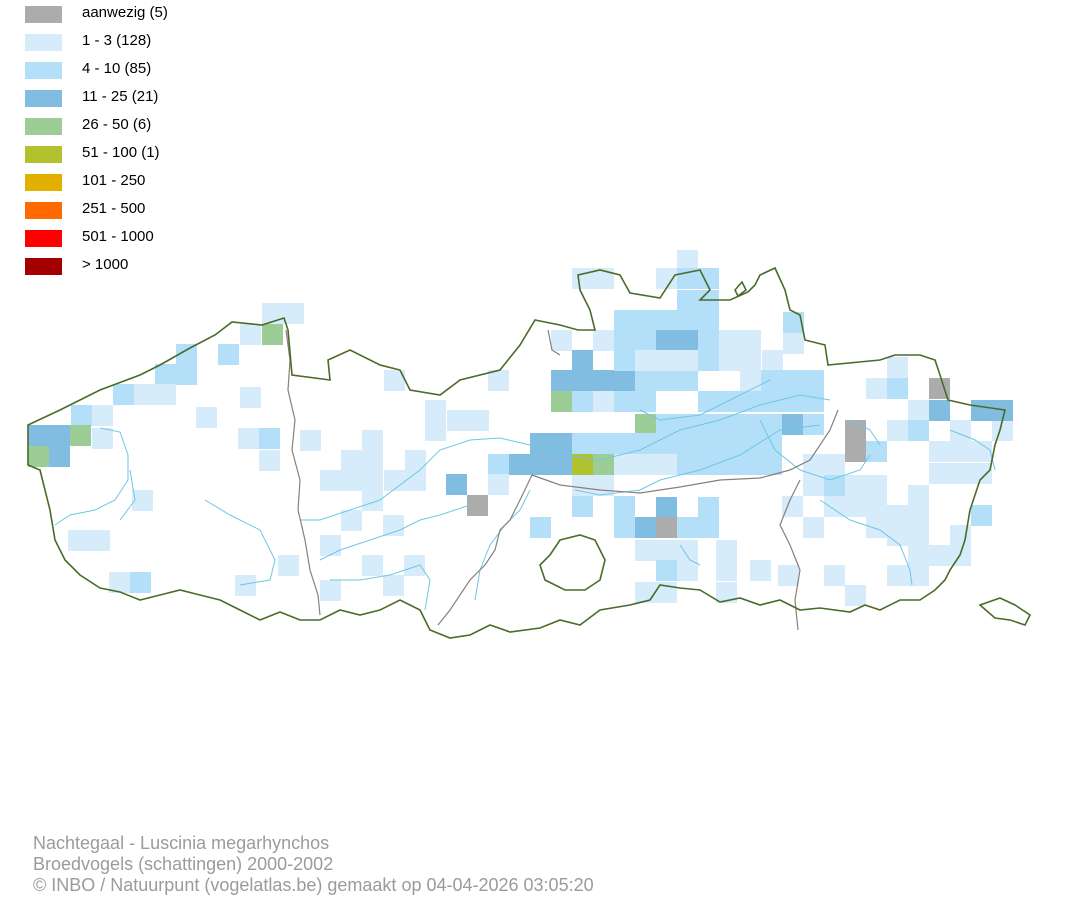  What do you see at coordinates (175, 159) in the screenshot?
I see `legend-item: 51 - 100 (1)` at bounding box center [175, 159].